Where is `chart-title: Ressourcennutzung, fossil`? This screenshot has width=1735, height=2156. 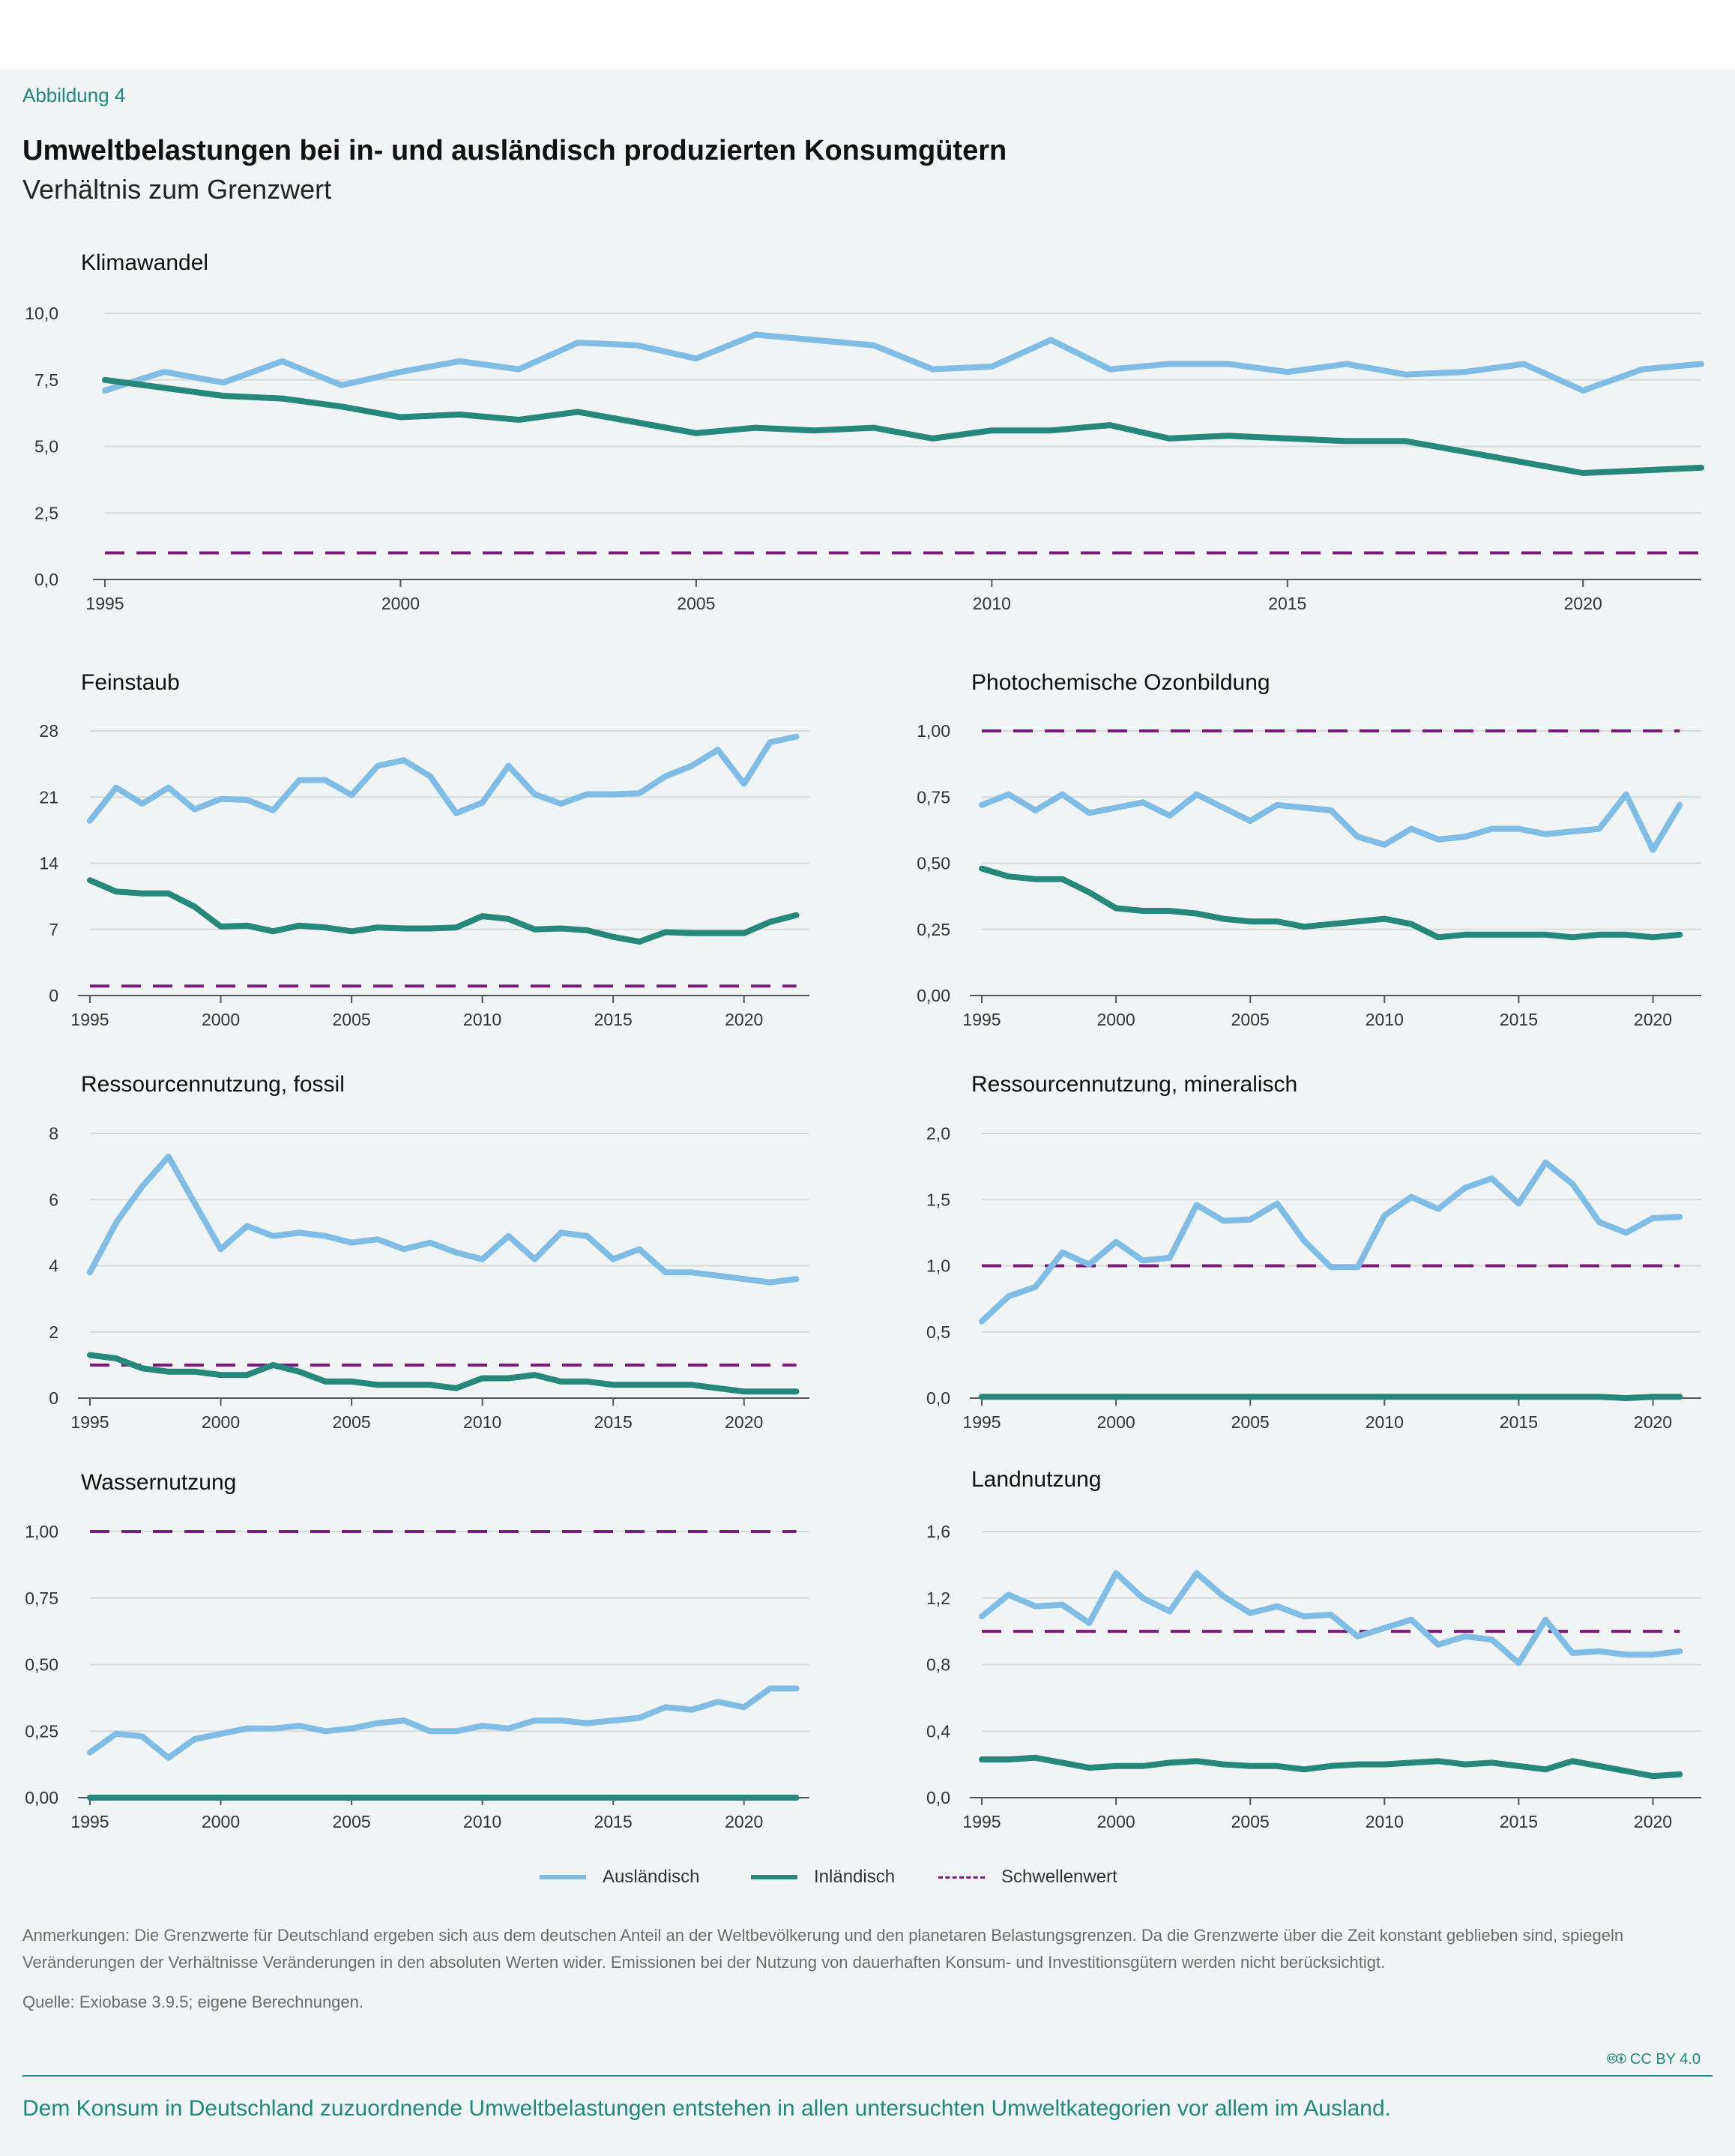 chart-title: Ressourcennutzung, fossil is located at coordinates (213, 1084).